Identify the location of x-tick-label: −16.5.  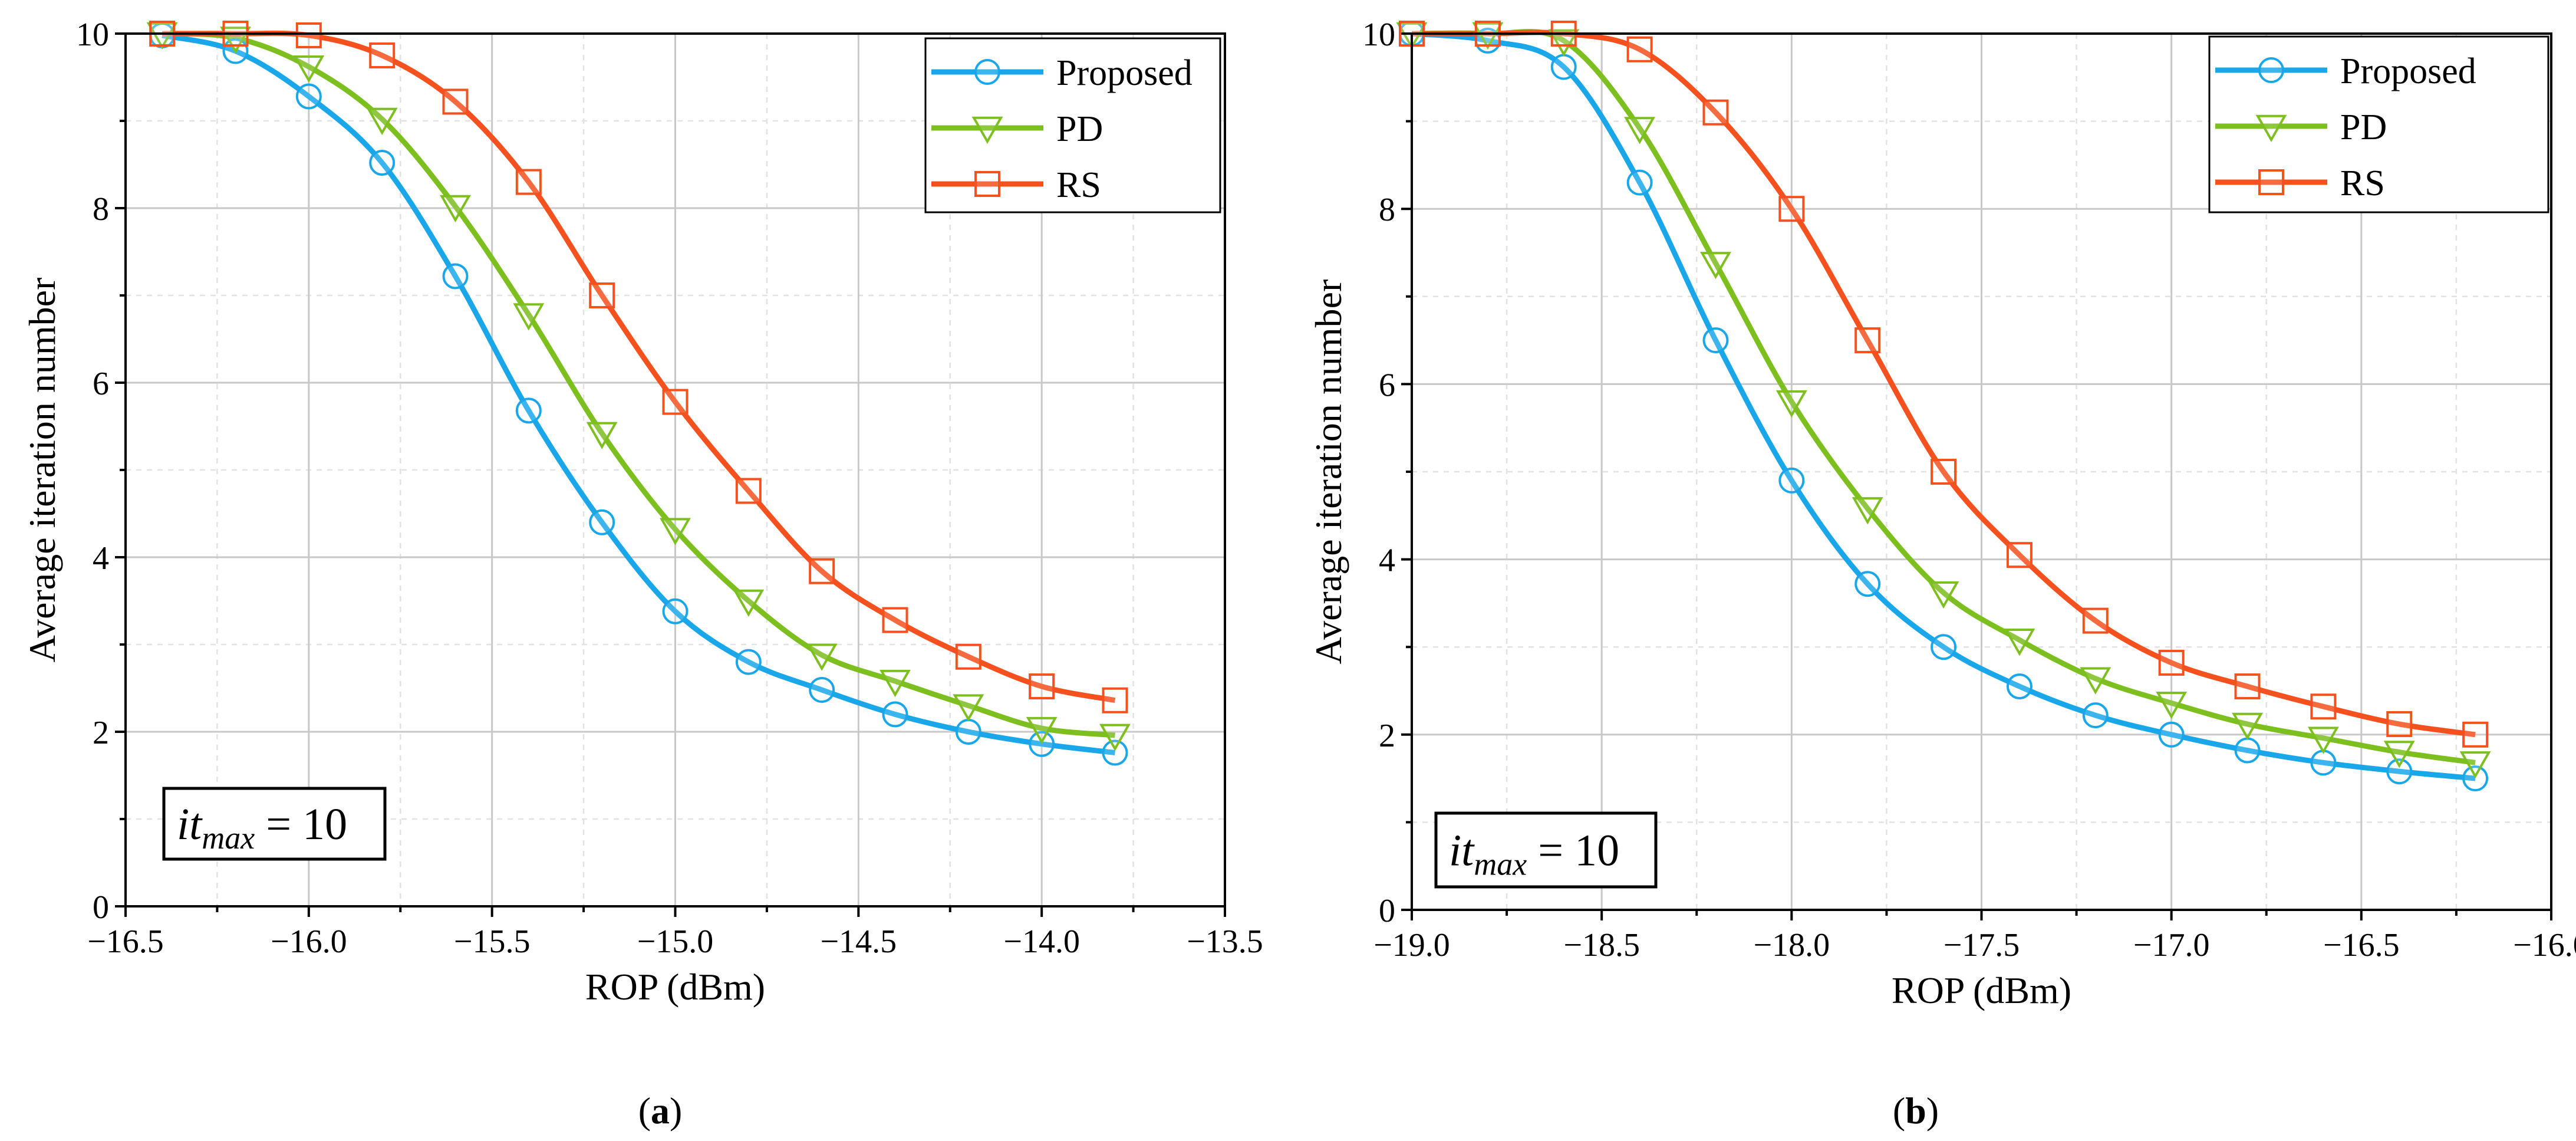
(2361, 945).